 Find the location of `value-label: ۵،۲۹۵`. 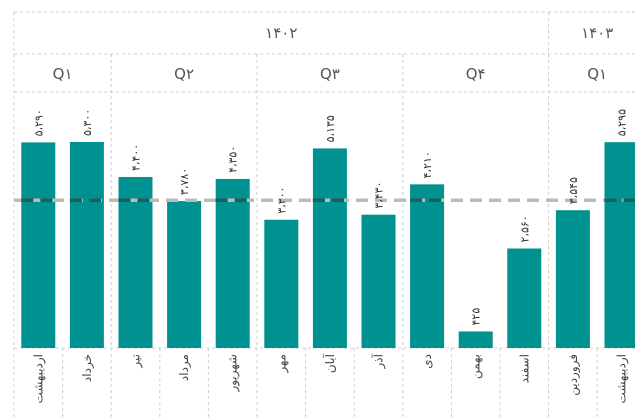

value-label: ۵،۲۹۵ is located at coordinates (622, 122).